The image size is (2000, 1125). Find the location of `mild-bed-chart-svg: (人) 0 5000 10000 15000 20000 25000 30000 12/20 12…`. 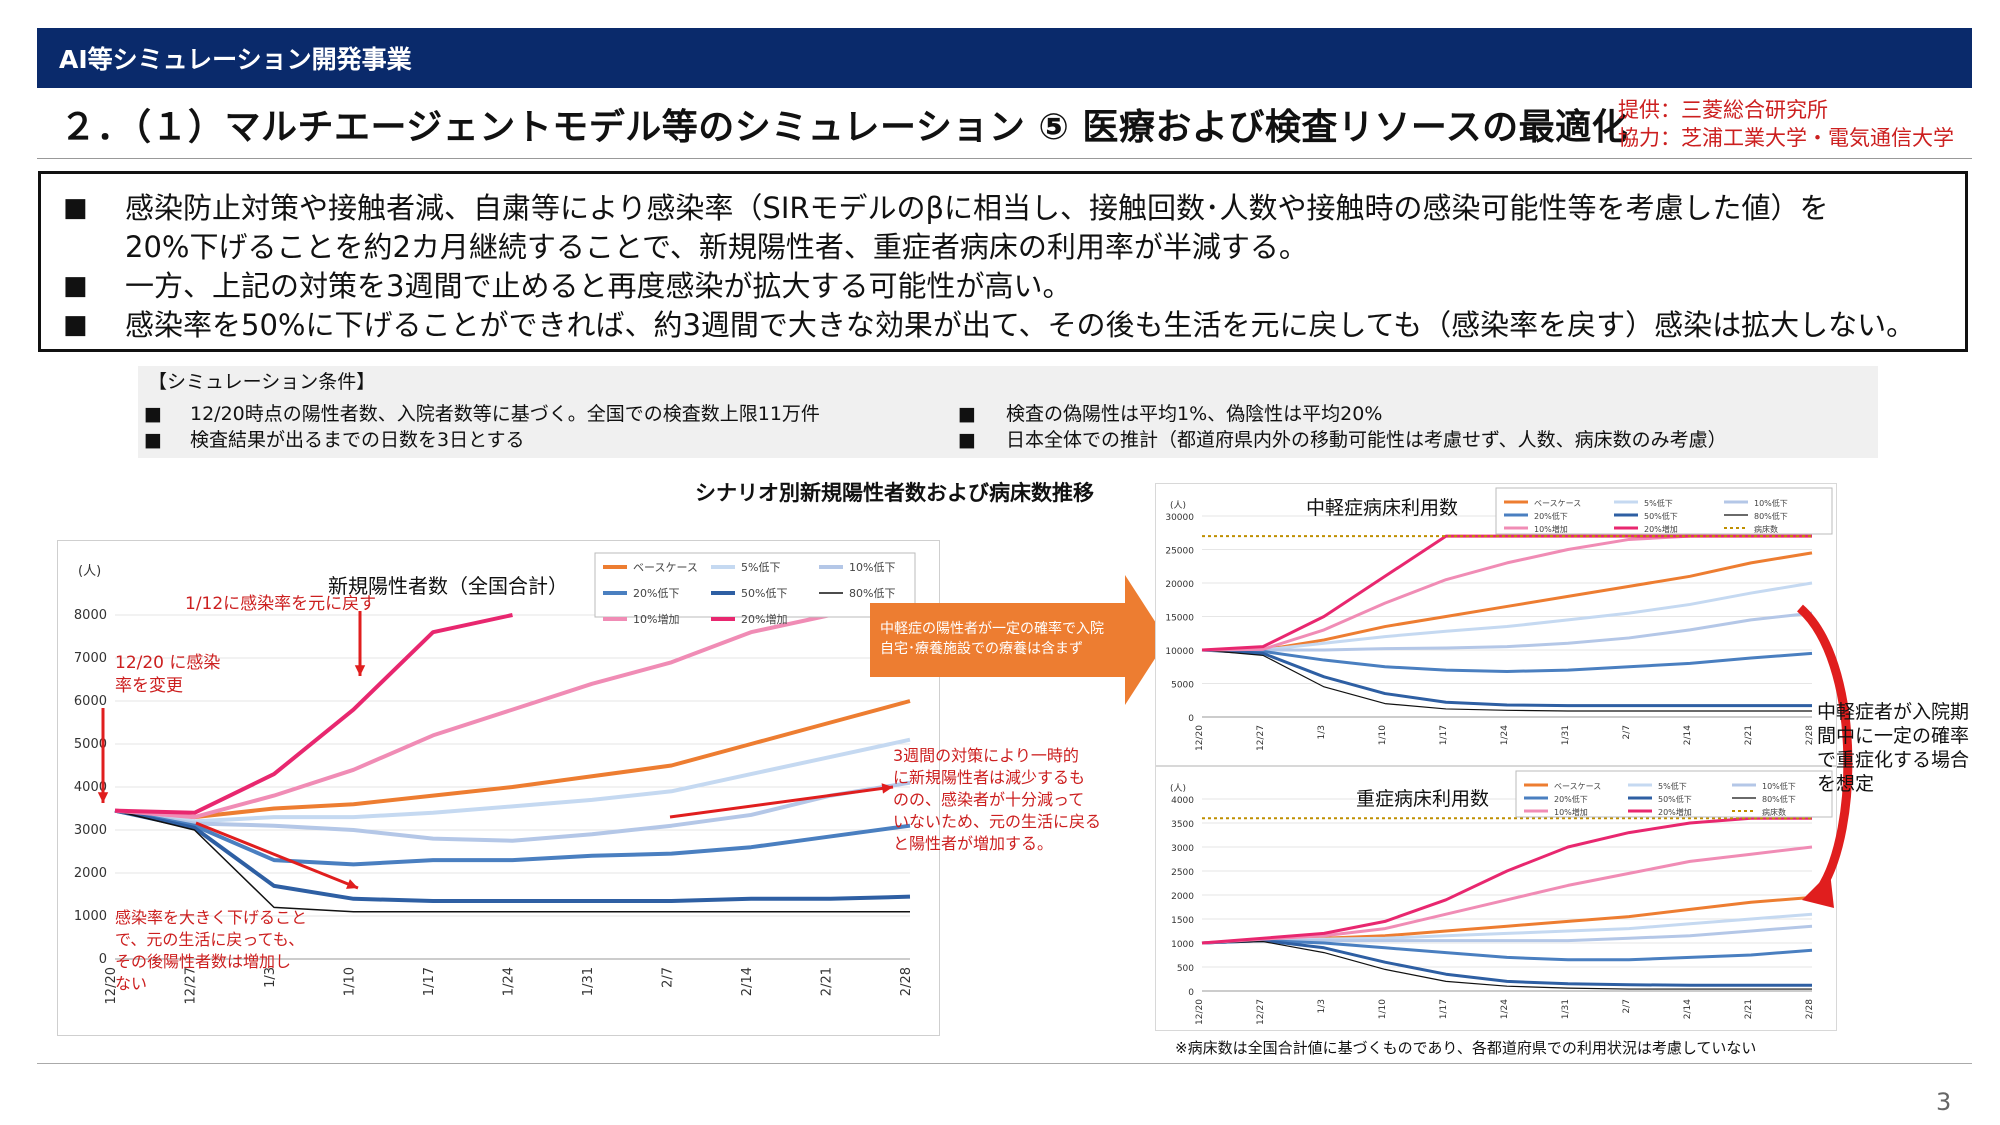

mild-bed-chart-svg: (人) 0 5000 10000 15000 20000 25000 30000 12/20 12… is located at coordinates (1499, 619).